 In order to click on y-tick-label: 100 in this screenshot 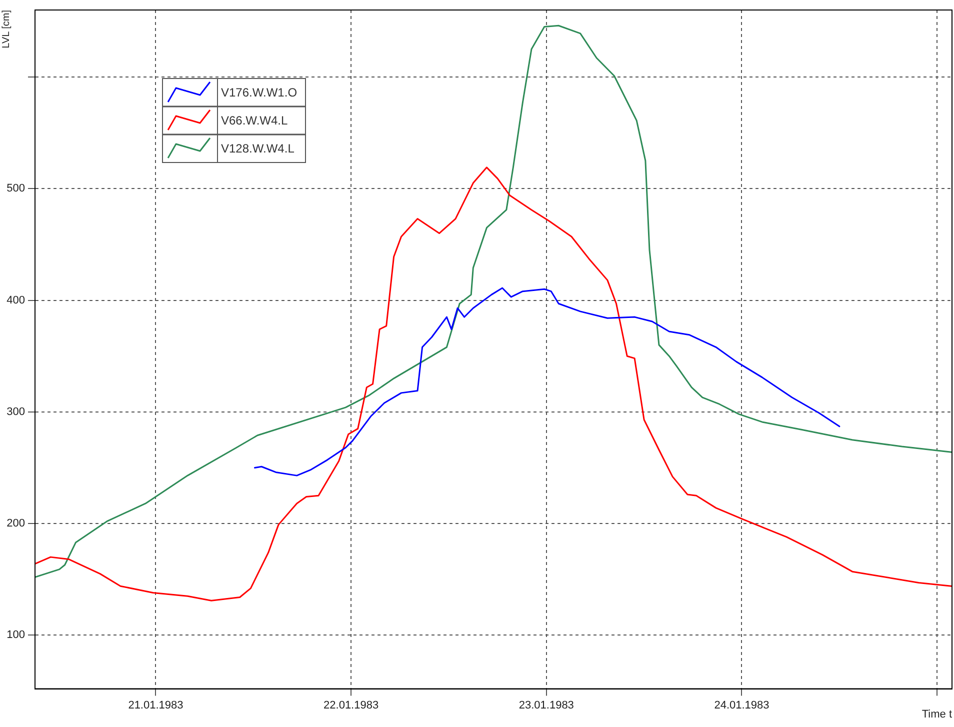, I will do `click(15, 635)`.